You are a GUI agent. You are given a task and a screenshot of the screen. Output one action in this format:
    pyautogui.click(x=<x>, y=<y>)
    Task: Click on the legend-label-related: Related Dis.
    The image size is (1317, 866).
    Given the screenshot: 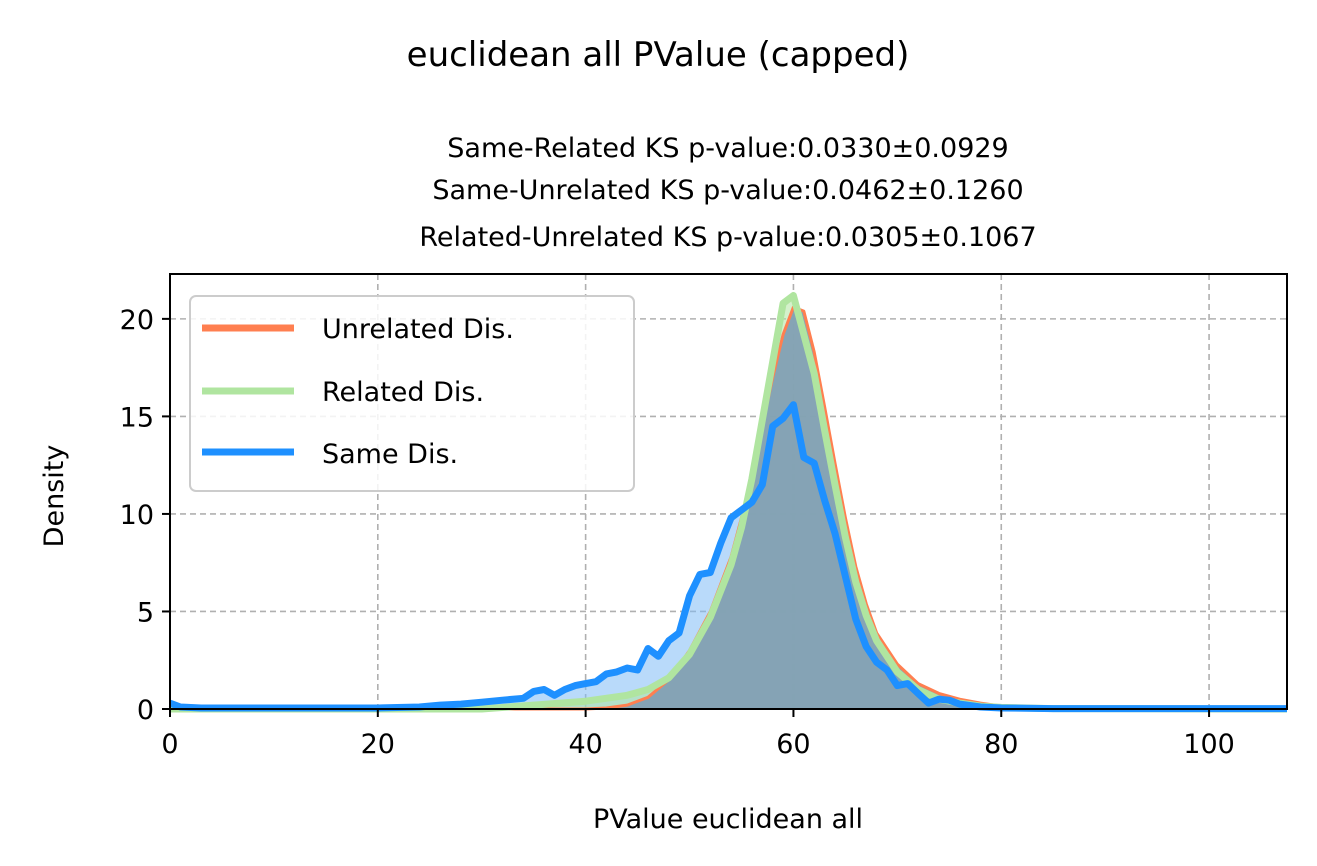 What is the action you would take?
    pyautogui.click(x=403, y=392)
    